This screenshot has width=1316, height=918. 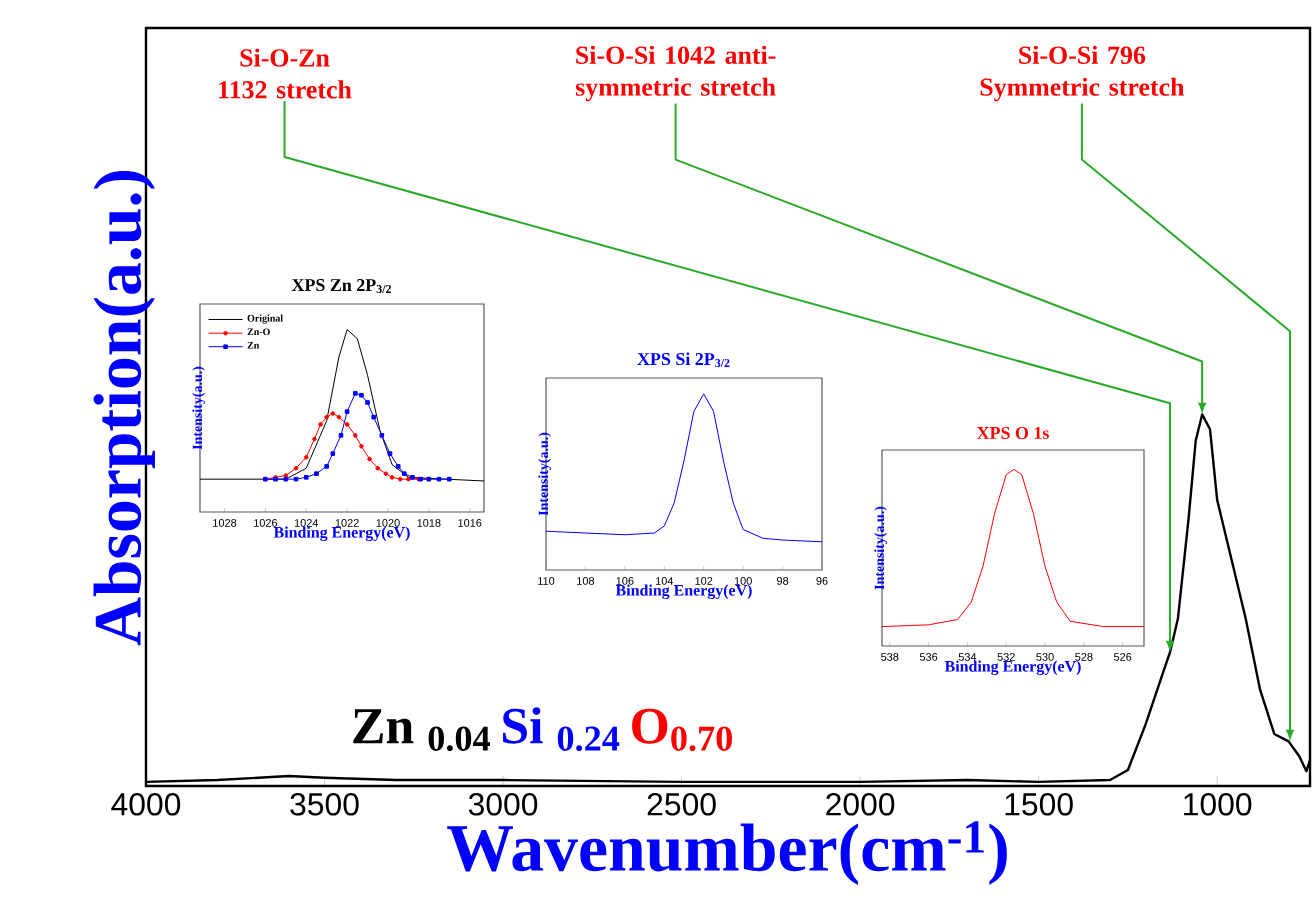 I want to click on x-tick-label: 2500, so click(x=681, y=804).